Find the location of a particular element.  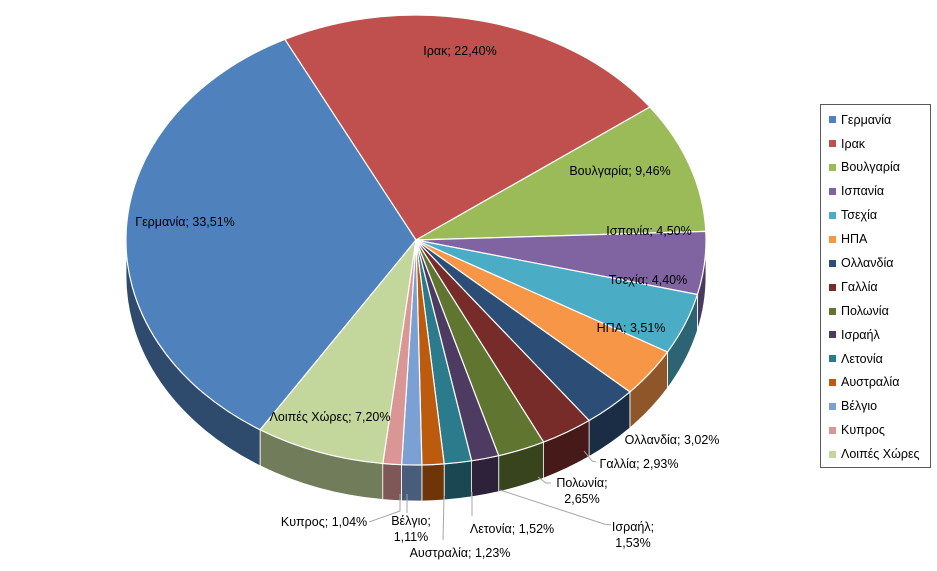

legend-item: Πολωνία is located at coordinates (877, 311).